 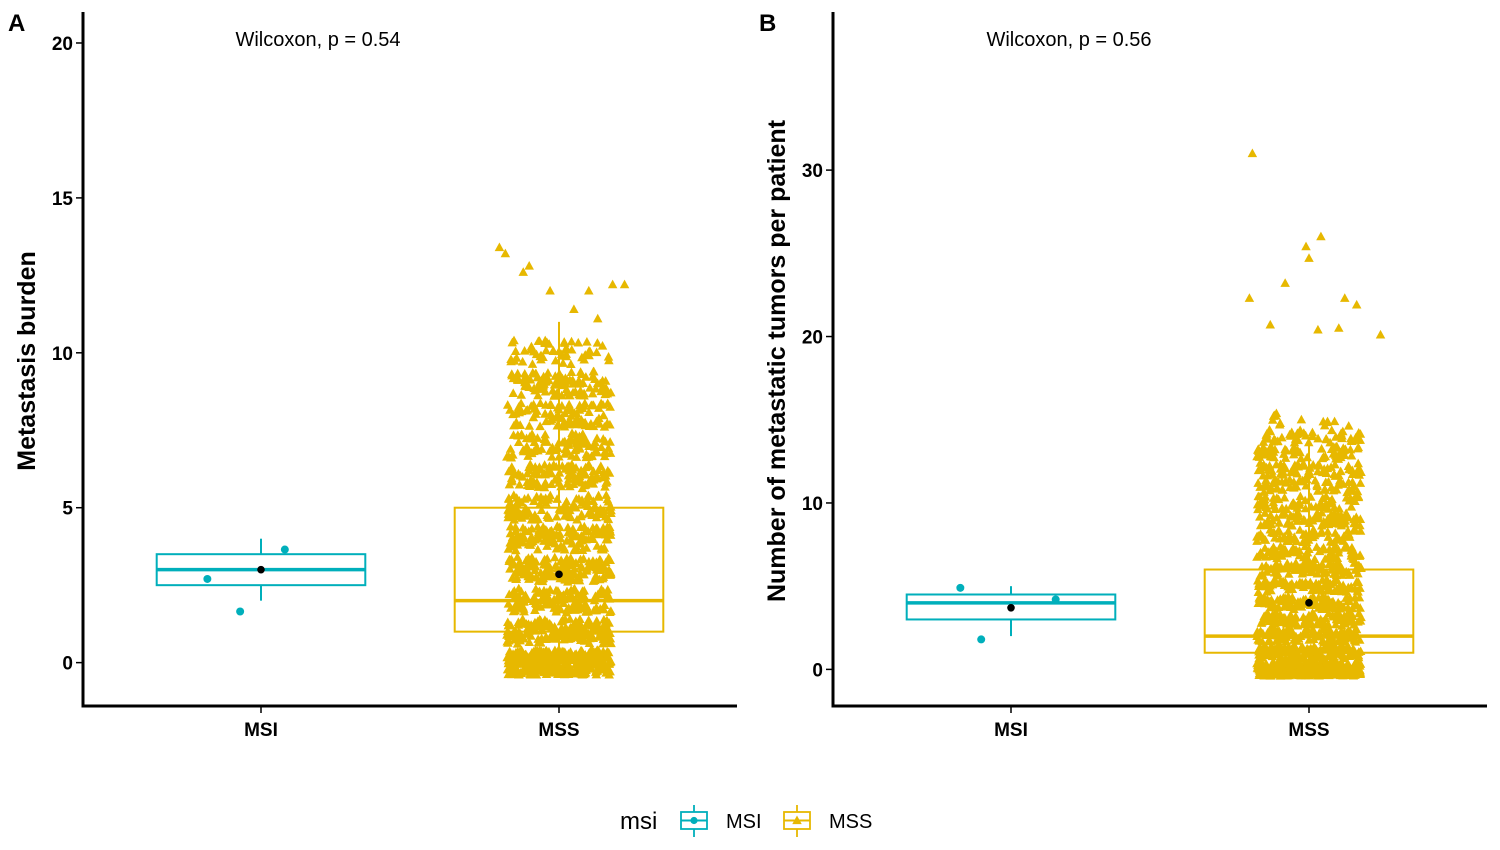 What do you see at coordinates (812, 171) in the screenshot?
I see `y-tick-label: 30` at bounding box center [812, 171].